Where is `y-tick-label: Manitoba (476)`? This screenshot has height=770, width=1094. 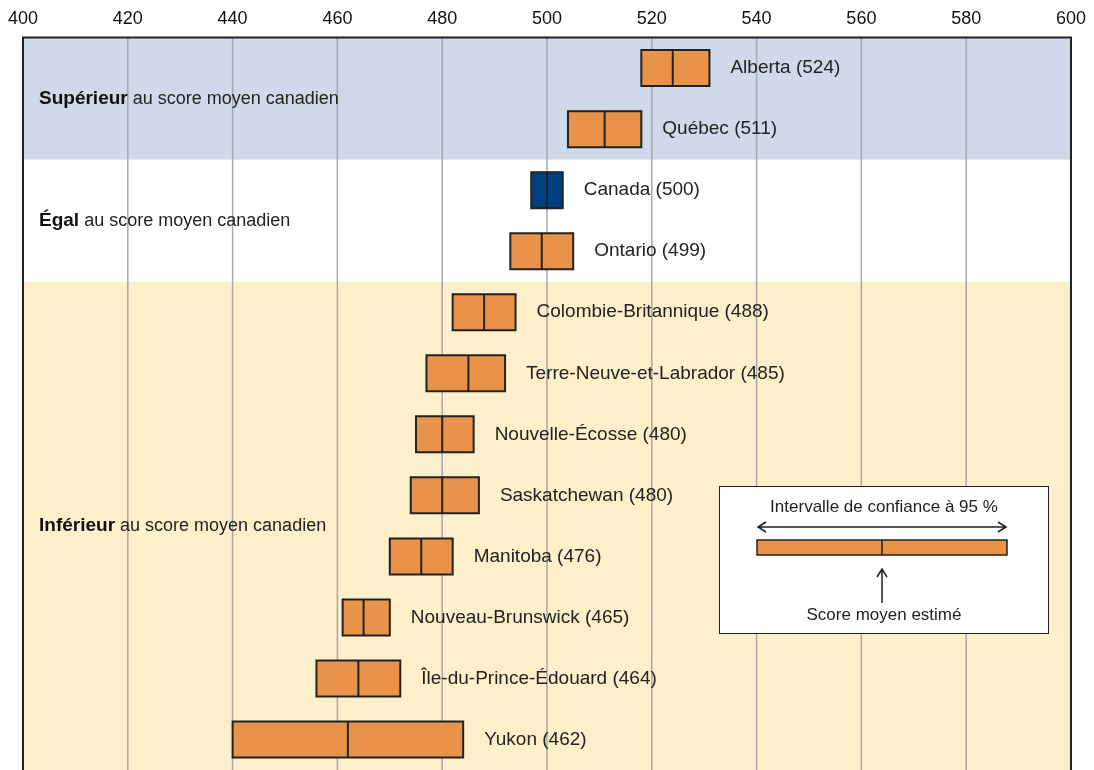
y-tick-label: Manitoba (476) is located at coordinates (537, 555).